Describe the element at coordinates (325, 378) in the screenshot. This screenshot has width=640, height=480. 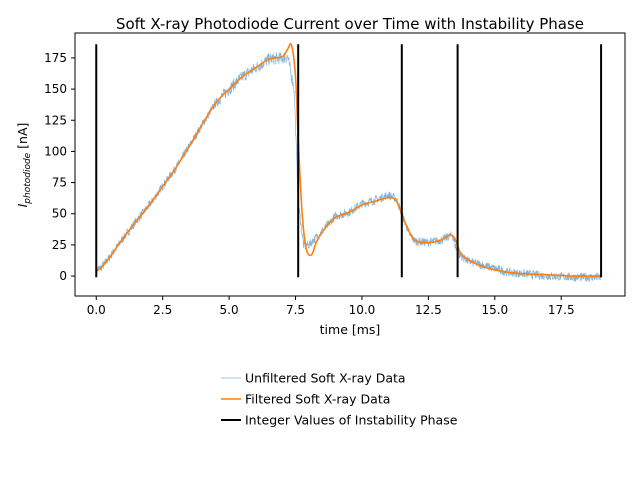
I see `legend-label-1: Unfiltered Soft X-ray Data` at that location.